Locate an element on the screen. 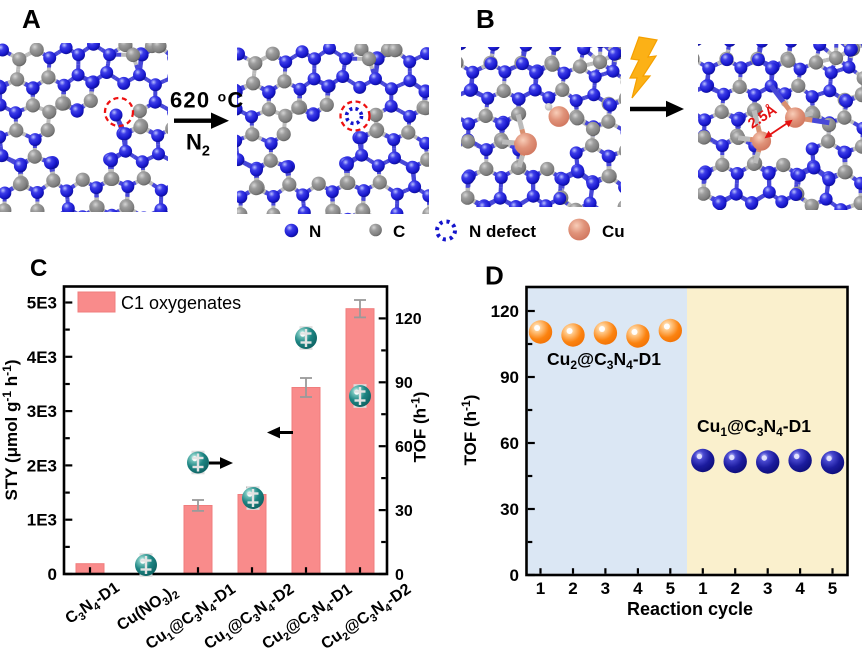 This screenshot has width=862, height=653. svg-text: A is located at coordinates (31, 19).